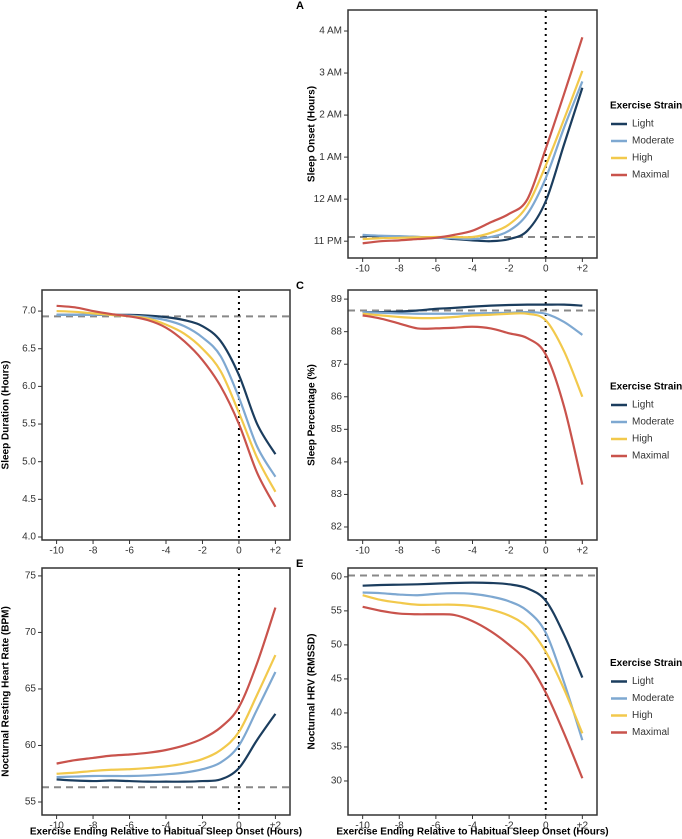  What do you see at coordinates (337, 713) in the screenshot?
I see `y-tick-label: 40` at bounding box center [337, 713].